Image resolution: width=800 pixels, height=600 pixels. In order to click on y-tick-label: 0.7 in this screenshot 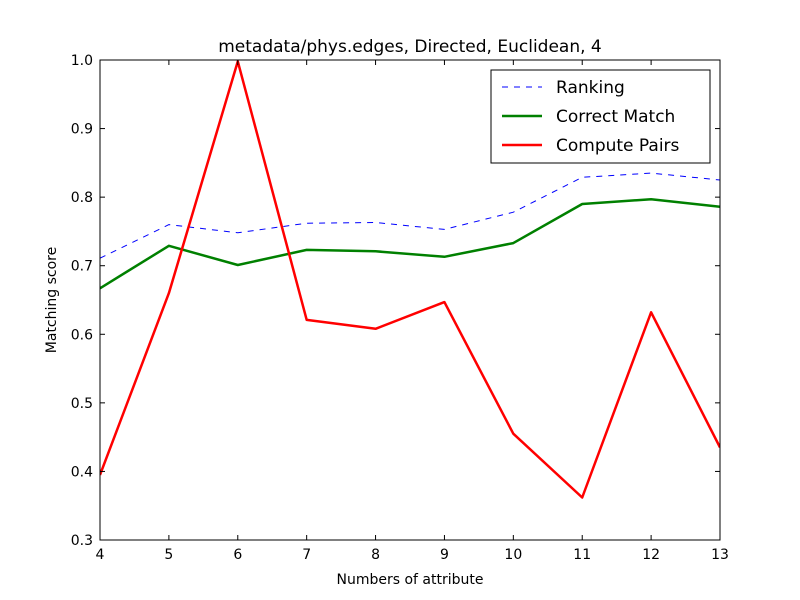, I will do `click(82, 267)`.